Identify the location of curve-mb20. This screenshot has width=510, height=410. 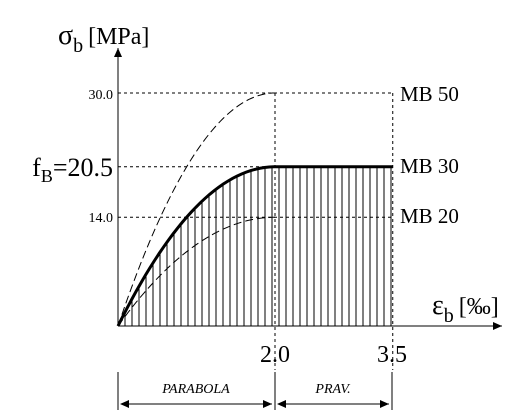
(196, 271).